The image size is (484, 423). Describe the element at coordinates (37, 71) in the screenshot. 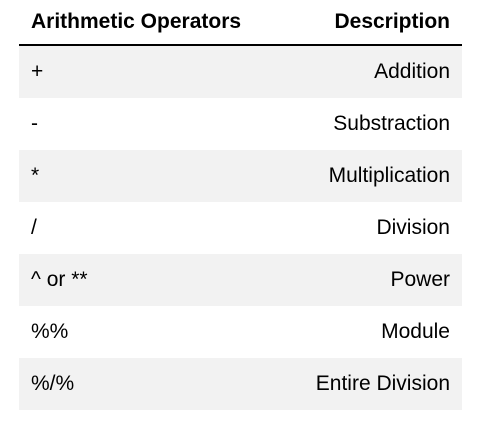

I see `operator-cell: +` at that location.